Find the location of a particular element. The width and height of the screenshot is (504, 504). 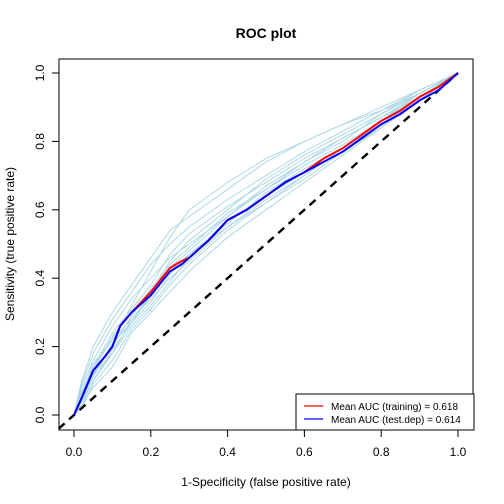

y-tick-label: 0.0 is located at coordinates (40, 414).